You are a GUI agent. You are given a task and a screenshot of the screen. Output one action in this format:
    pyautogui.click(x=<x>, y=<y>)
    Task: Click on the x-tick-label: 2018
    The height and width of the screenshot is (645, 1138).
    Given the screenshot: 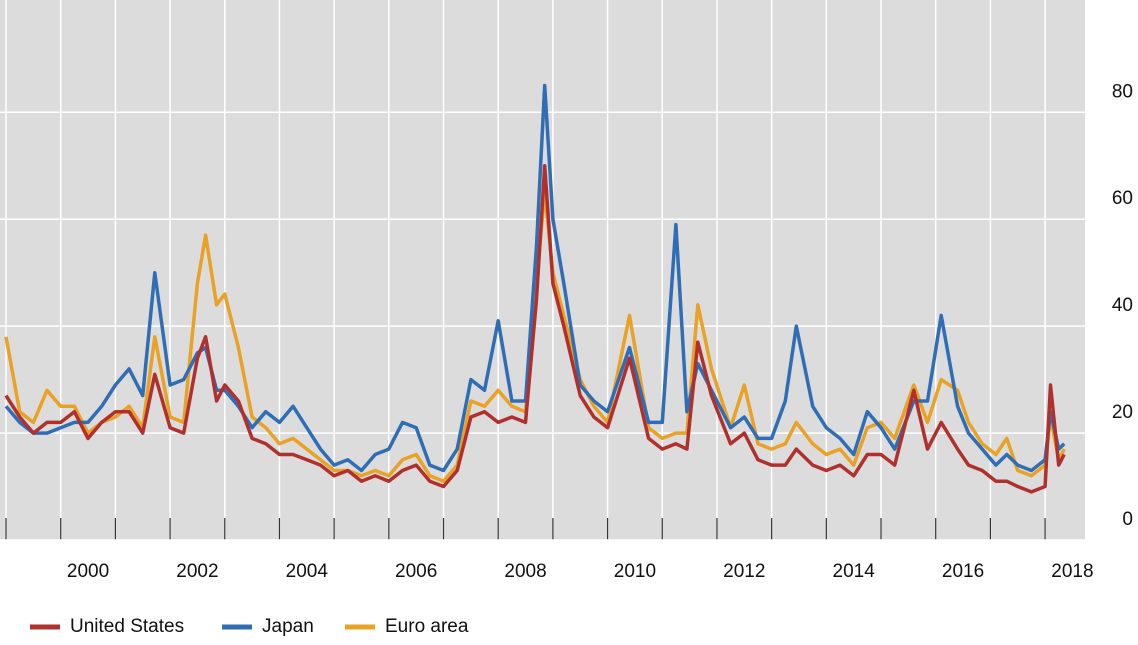 What is the action you would take?
    pyautogui.click(x=1072, y=571)
    